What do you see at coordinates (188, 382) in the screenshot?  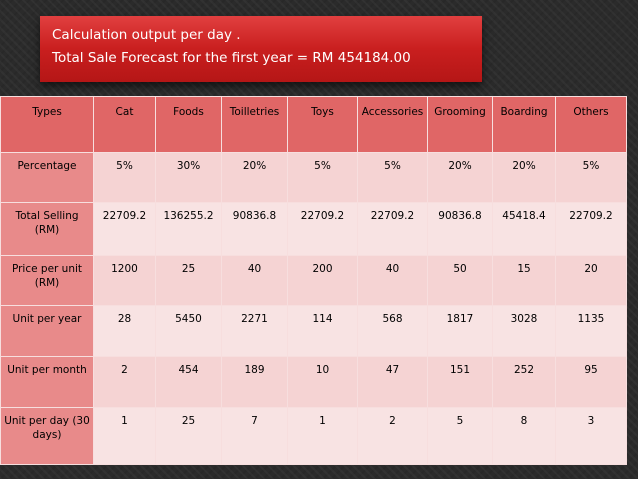 I see `table-cell: 454` at bounding box center [188, 382].